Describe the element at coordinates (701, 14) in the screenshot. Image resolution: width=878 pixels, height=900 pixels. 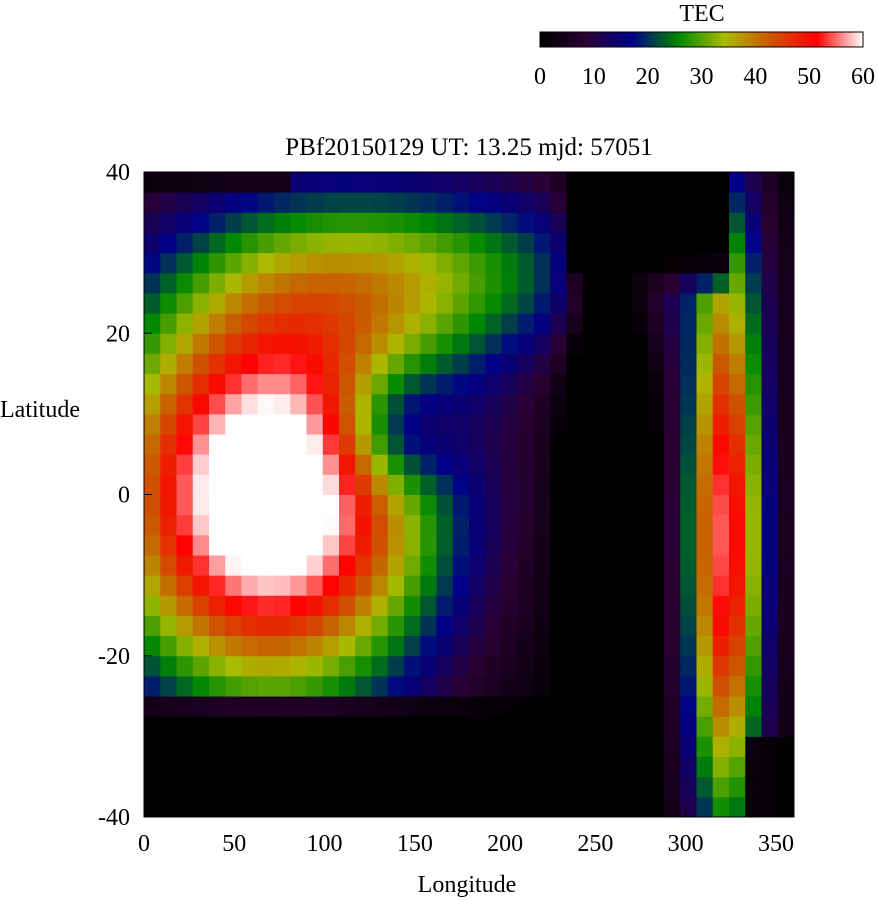
I see `colorbar-label: TEC` at that location.